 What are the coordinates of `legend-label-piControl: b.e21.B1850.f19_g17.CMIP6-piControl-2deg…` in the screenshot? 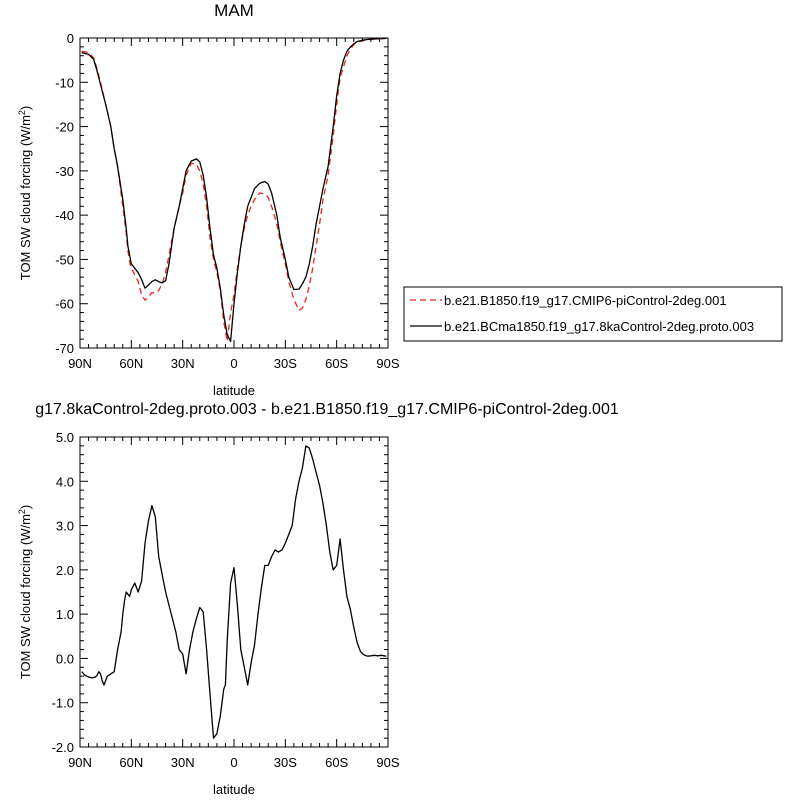 It's located at (585, 300).